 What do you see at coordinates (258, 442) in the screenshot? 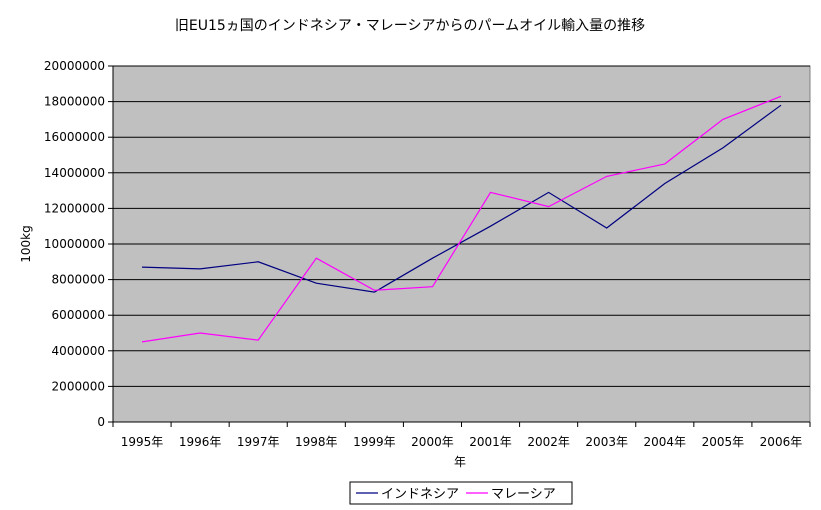
I see `x-tick-label: 1997年` at bounding box center [258, 442].